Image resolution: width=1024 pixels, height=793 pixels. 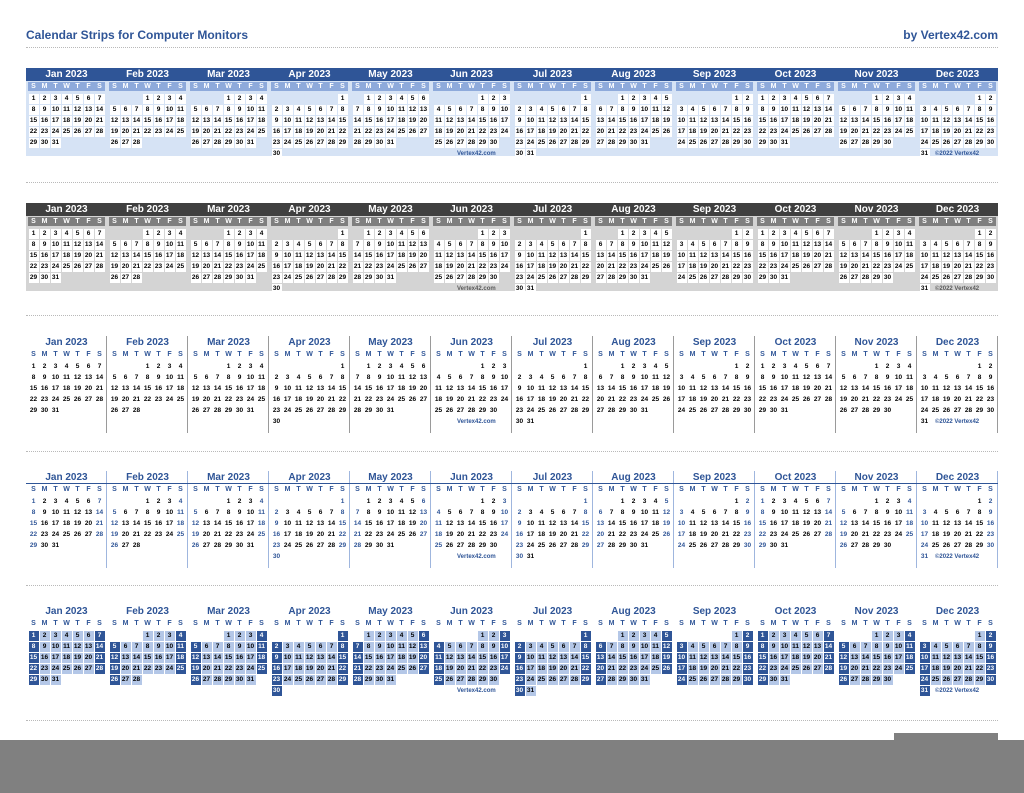 I want to click on day-cell: 30, so click(x=887, y=143).